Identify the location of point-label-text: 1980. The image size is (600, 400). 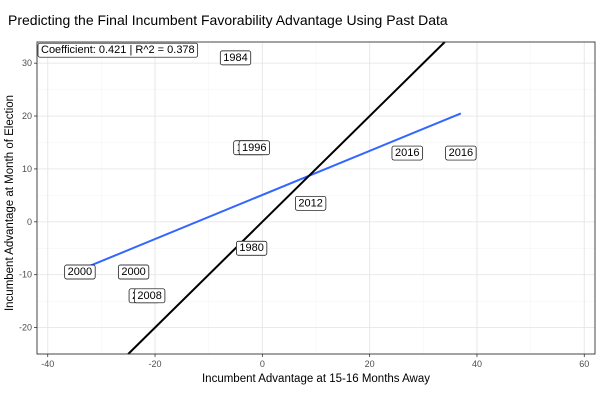
(251, 248).